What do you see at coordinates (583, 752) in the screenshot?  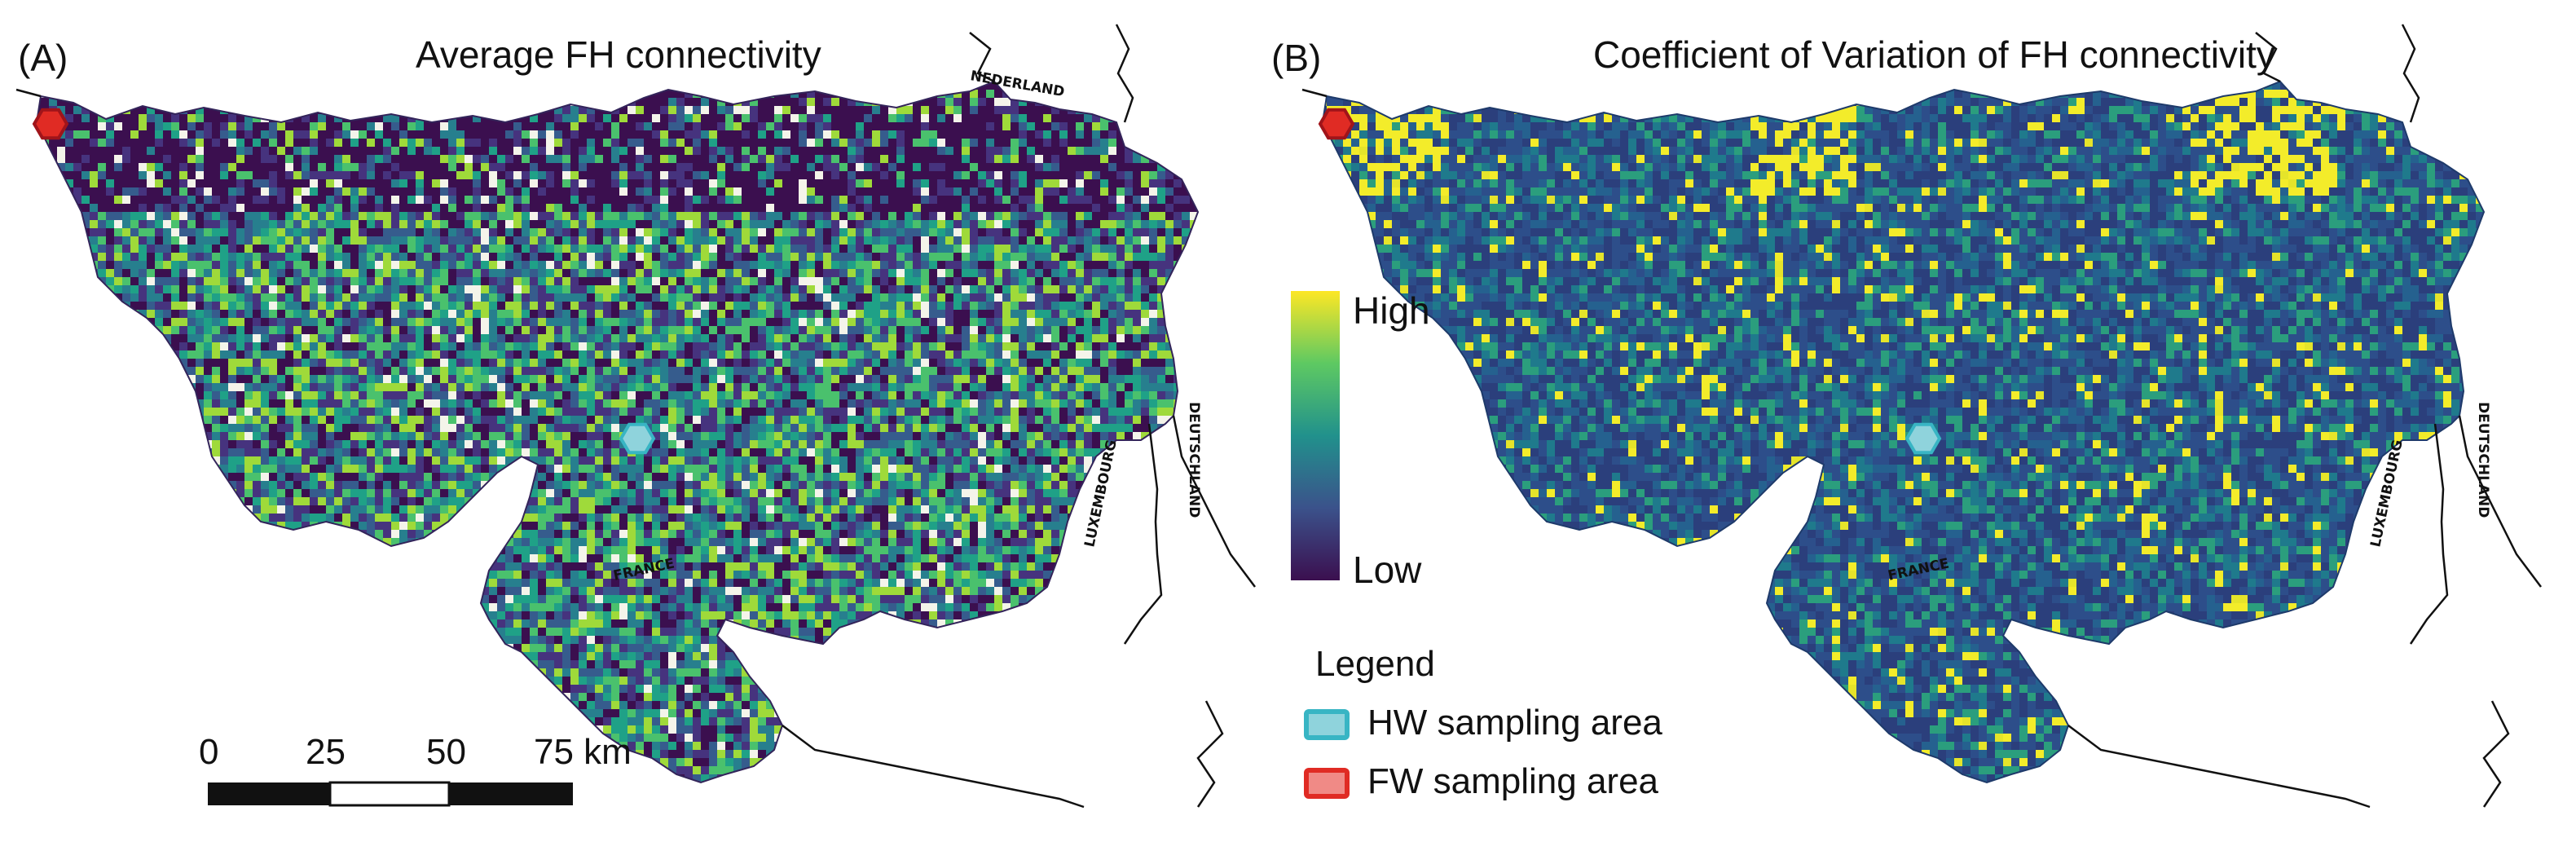 I see `scale-tick-75: 75 km` at bounding box center [583, 752].